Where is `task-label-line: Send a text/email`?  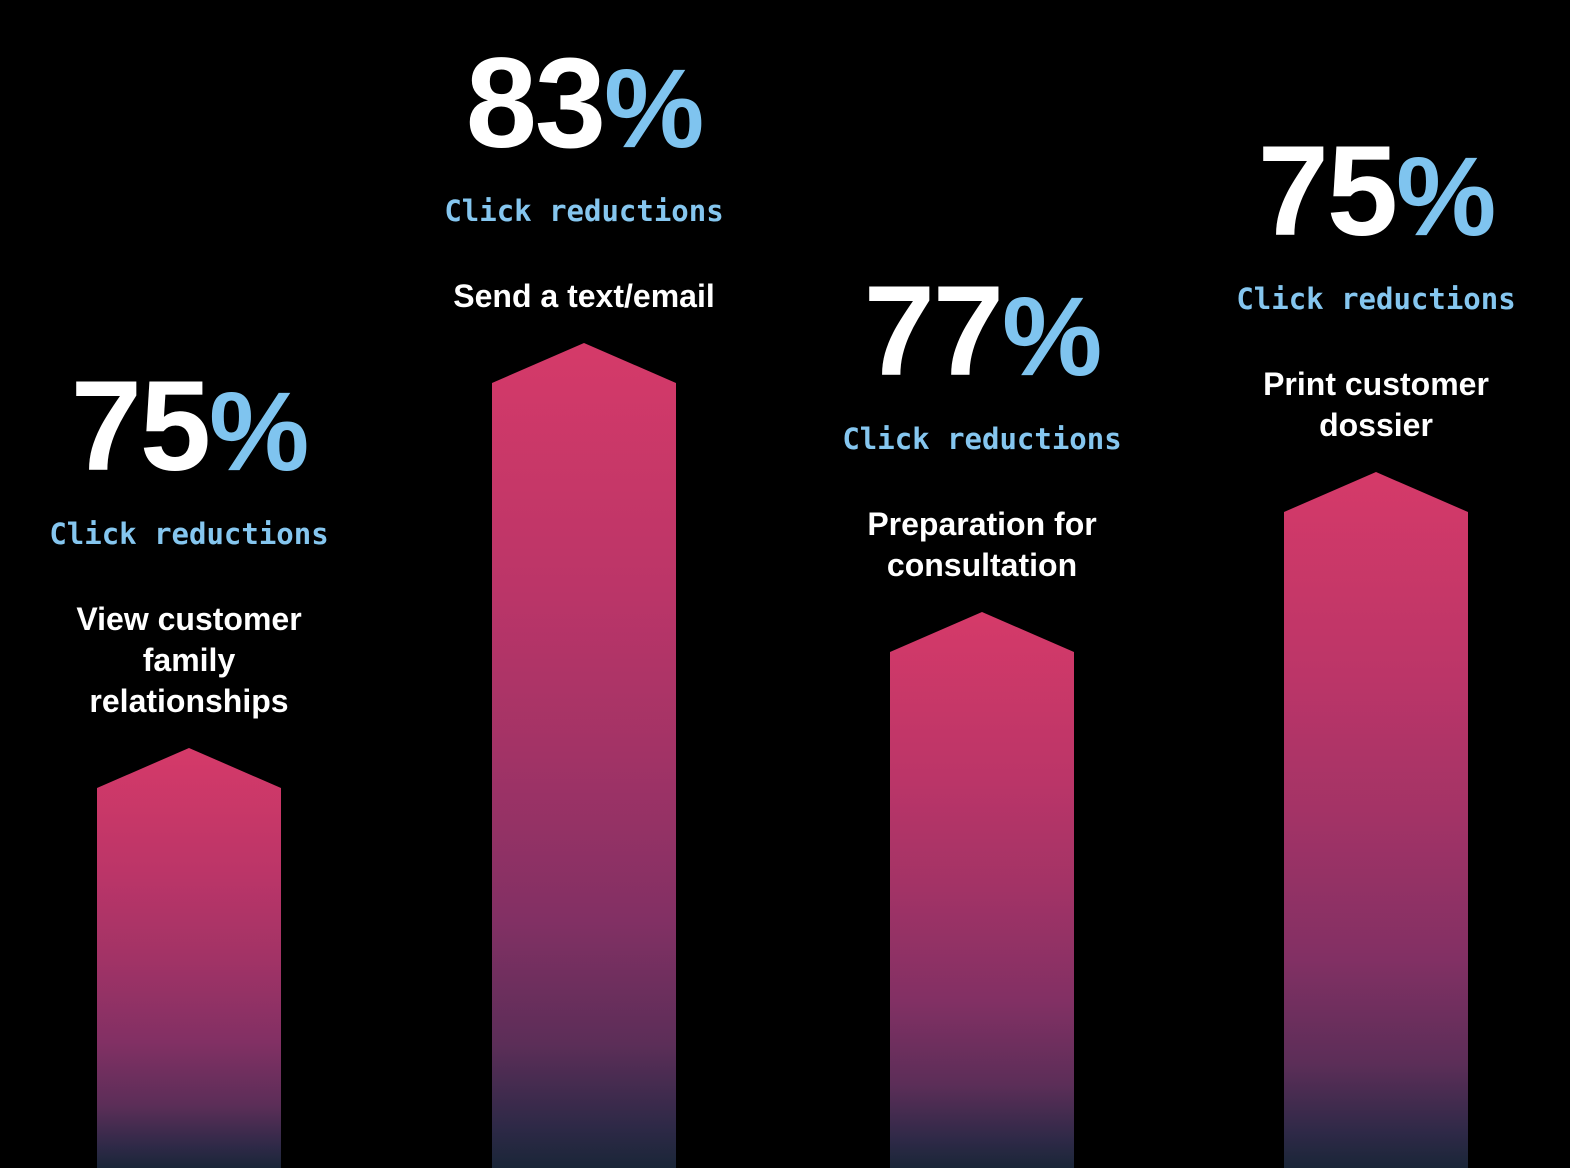 task-label-line: Send a text/email is located at coordinates (584, 296).